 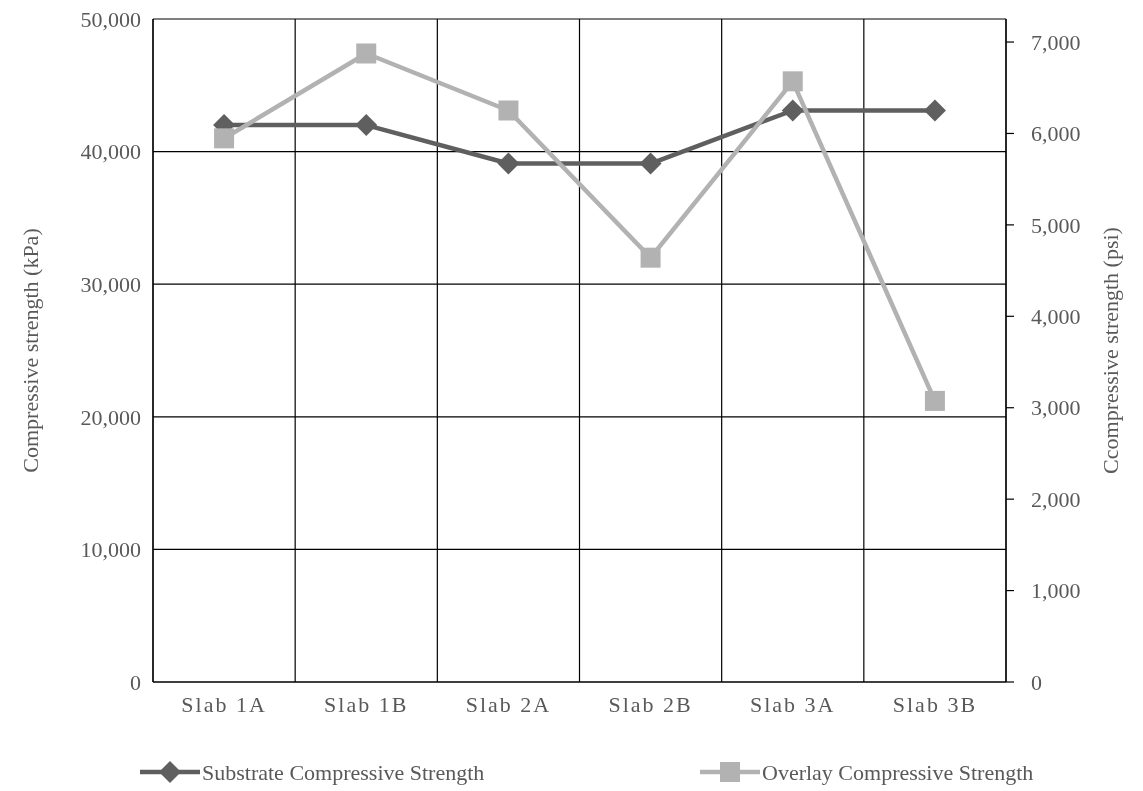 What do you see at coordinates (508, 704) in the screenshot?
I see `x-tick-label: Slab 2A` at bounding box center [508, 704].